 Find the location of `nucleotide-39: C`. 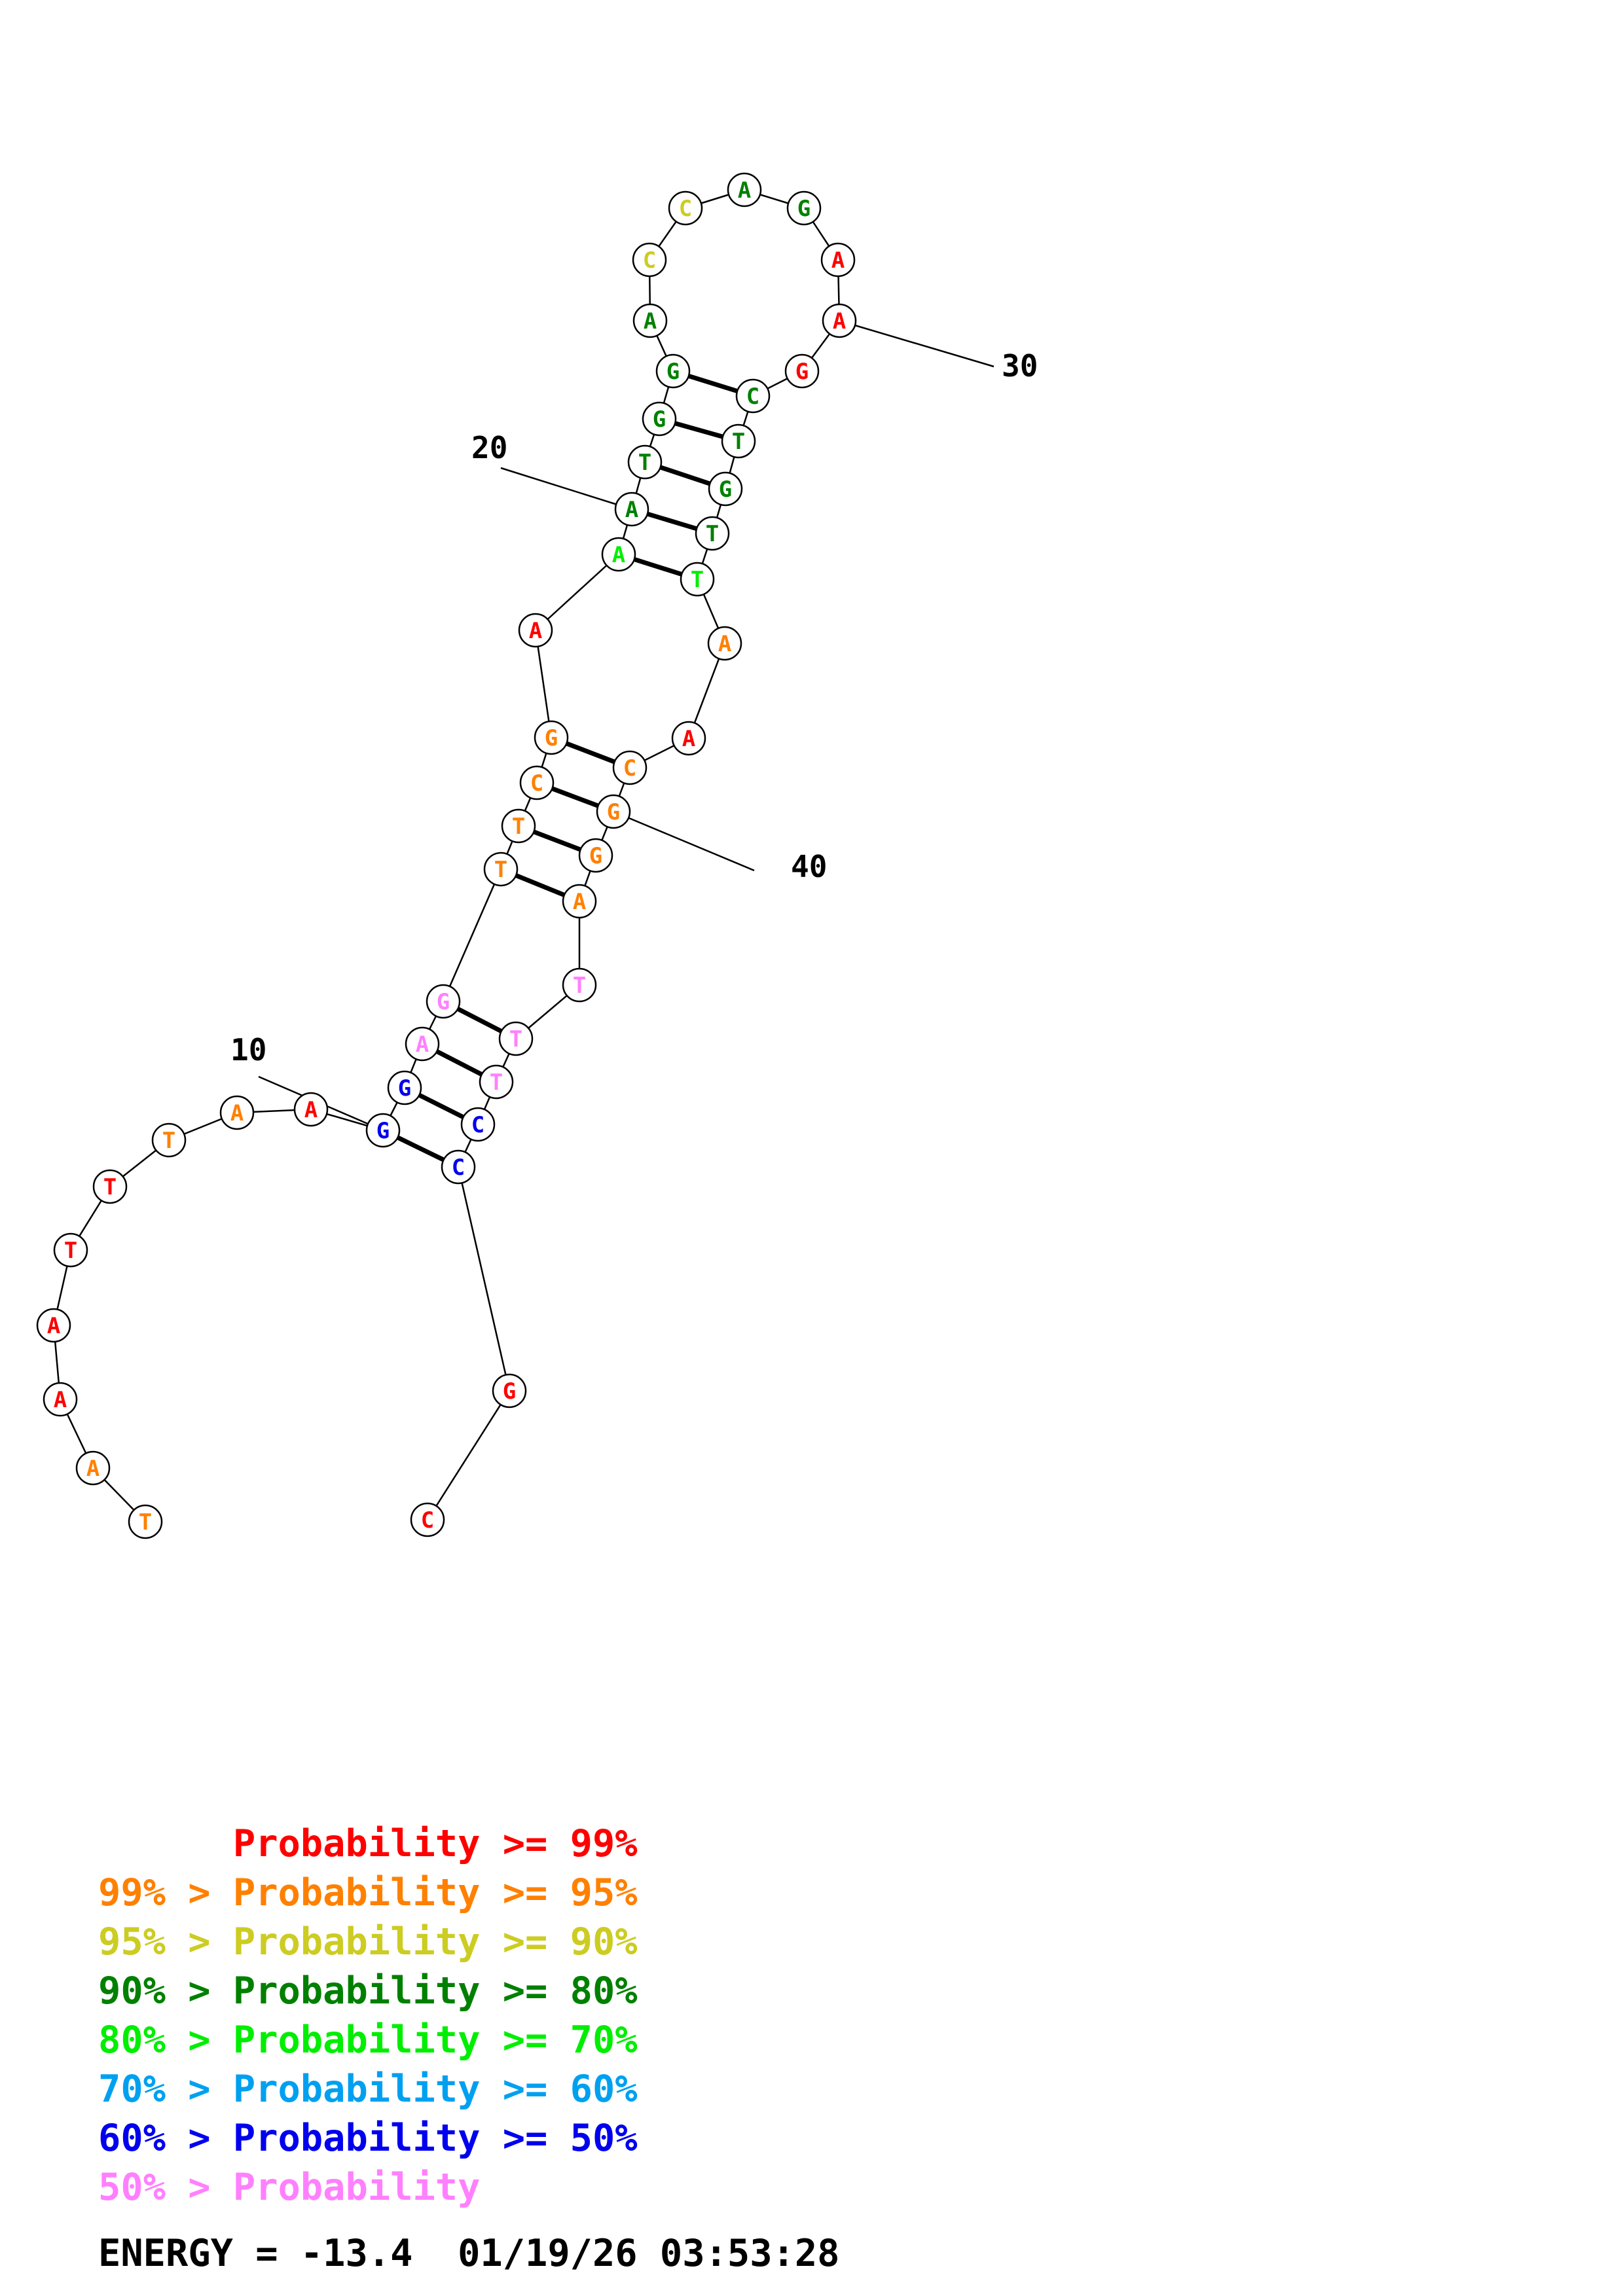

nucleotide-39: C is located at coordinates (629, 767).